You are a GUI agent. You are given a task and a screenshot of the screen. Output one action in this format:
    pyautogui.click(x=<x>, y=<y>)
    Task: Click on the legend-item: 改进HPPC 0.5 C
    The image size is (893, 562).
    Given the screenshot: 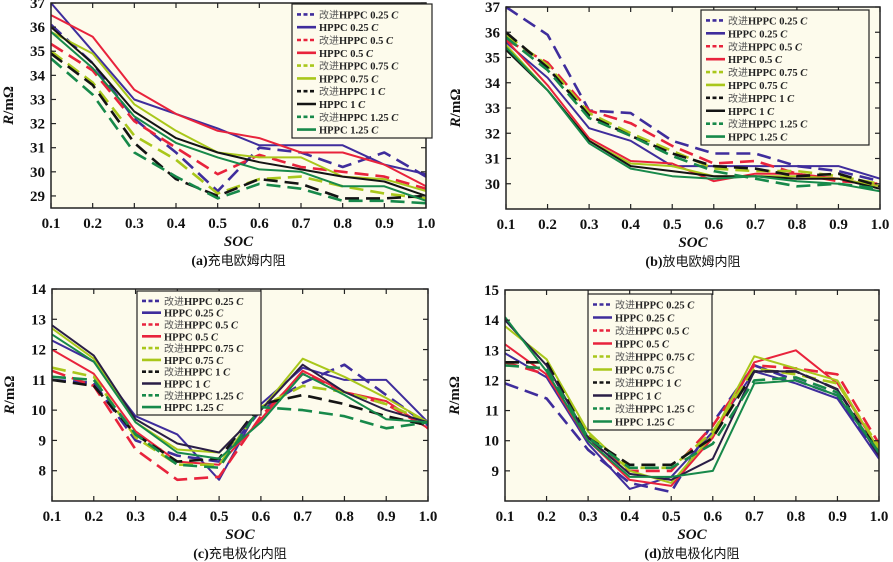 What is the action you would take?
    pyautogui.click(x=641, y=331)
    